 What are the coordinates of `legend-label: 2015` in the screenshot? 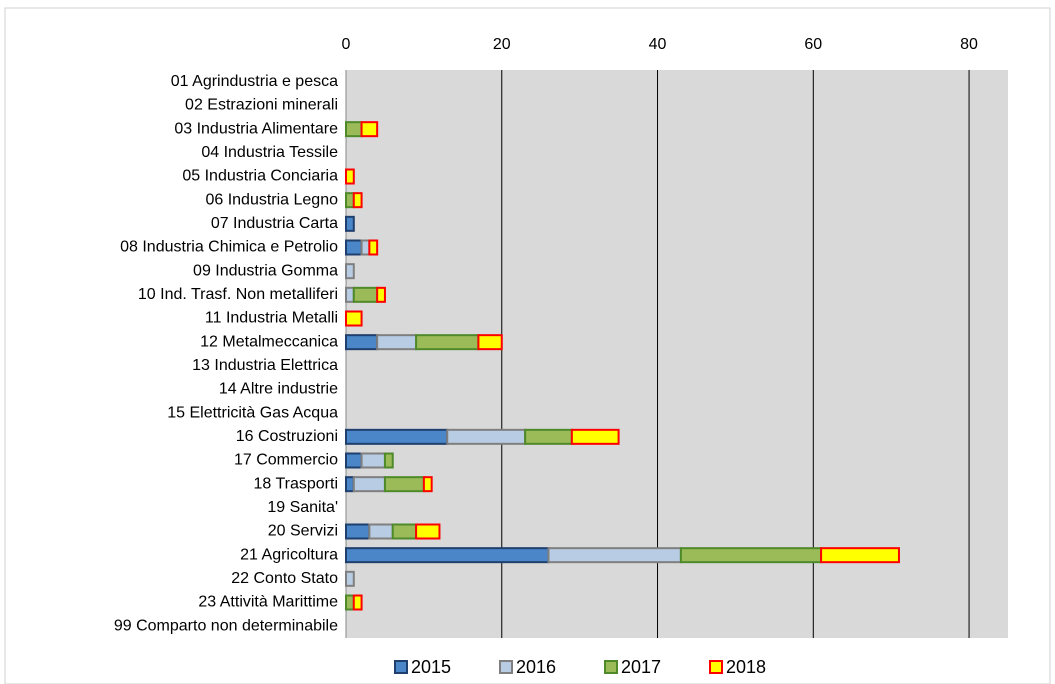 It's located at (431, 667).